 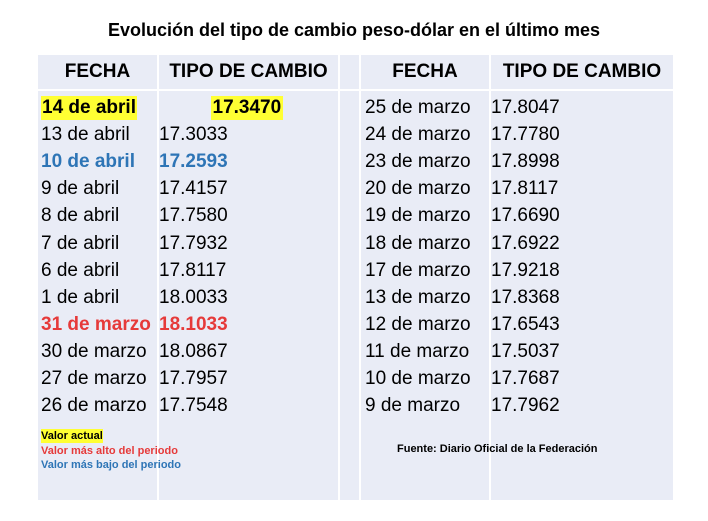 I want to click on rate-cell: 17.8998, so click(x=525, y=162).